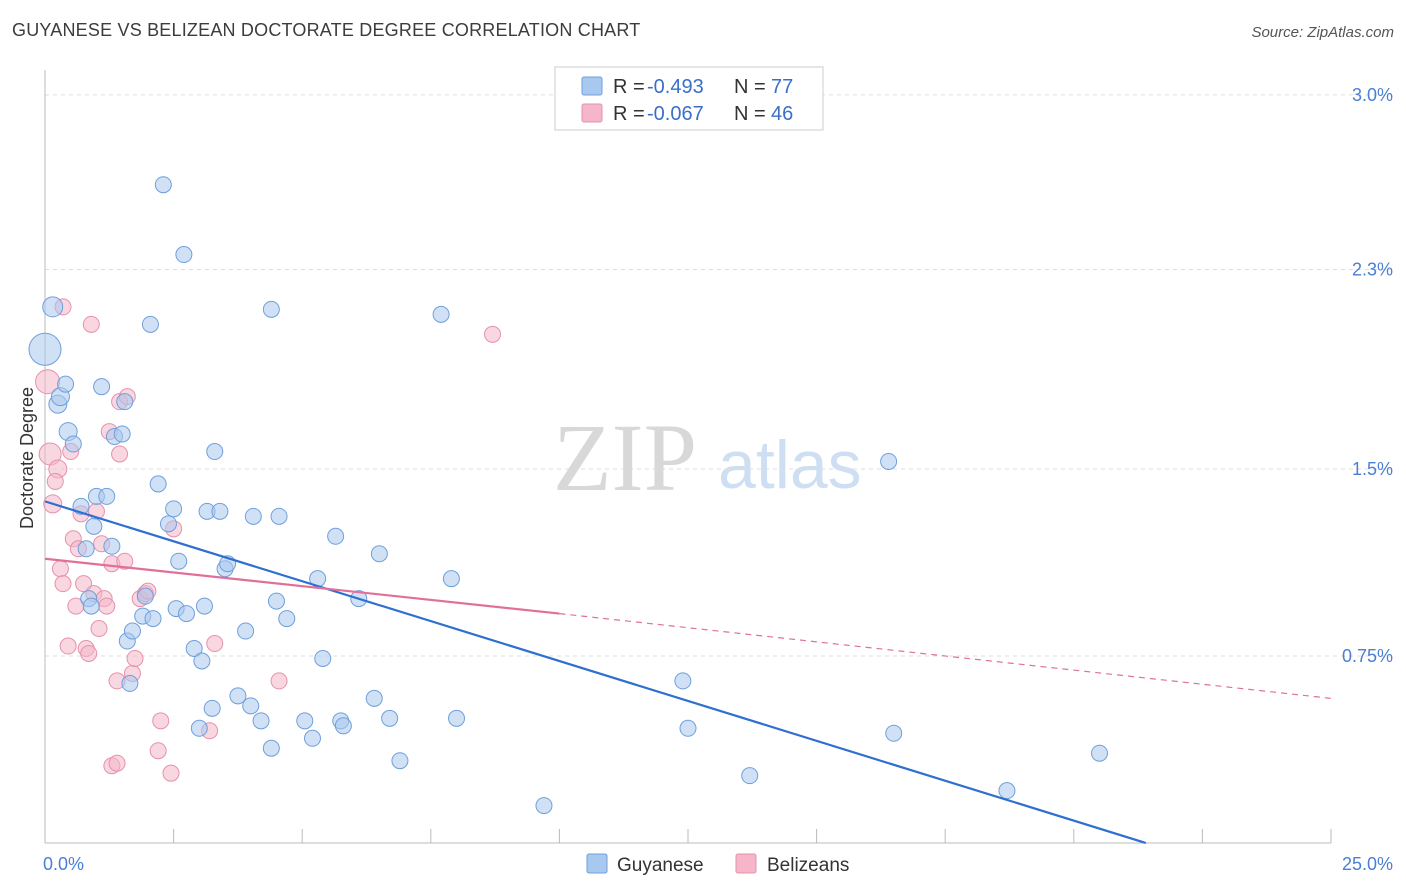 The height and width of the screenshot is (892, 1406). Describe the element at coordinates (660, 865) in the screenshot. I see `series-legend-label-guyanese: Guyanese` at that location.